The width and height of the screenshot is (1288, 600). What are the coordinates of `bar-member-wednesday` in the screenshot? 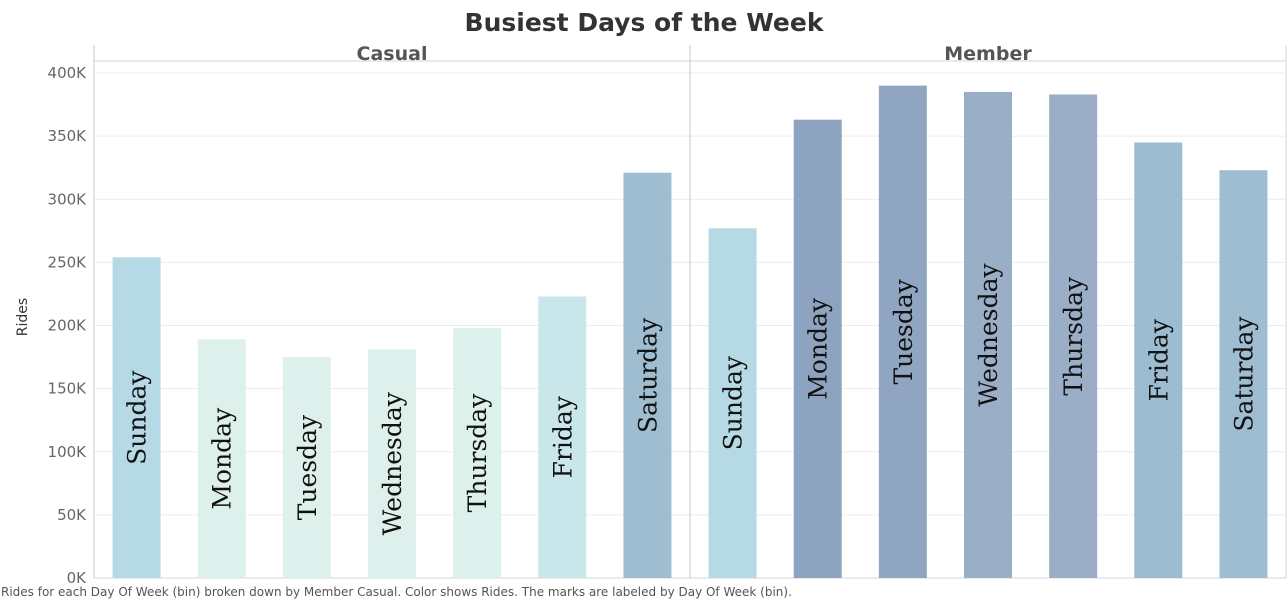 It's located at (988, 334).